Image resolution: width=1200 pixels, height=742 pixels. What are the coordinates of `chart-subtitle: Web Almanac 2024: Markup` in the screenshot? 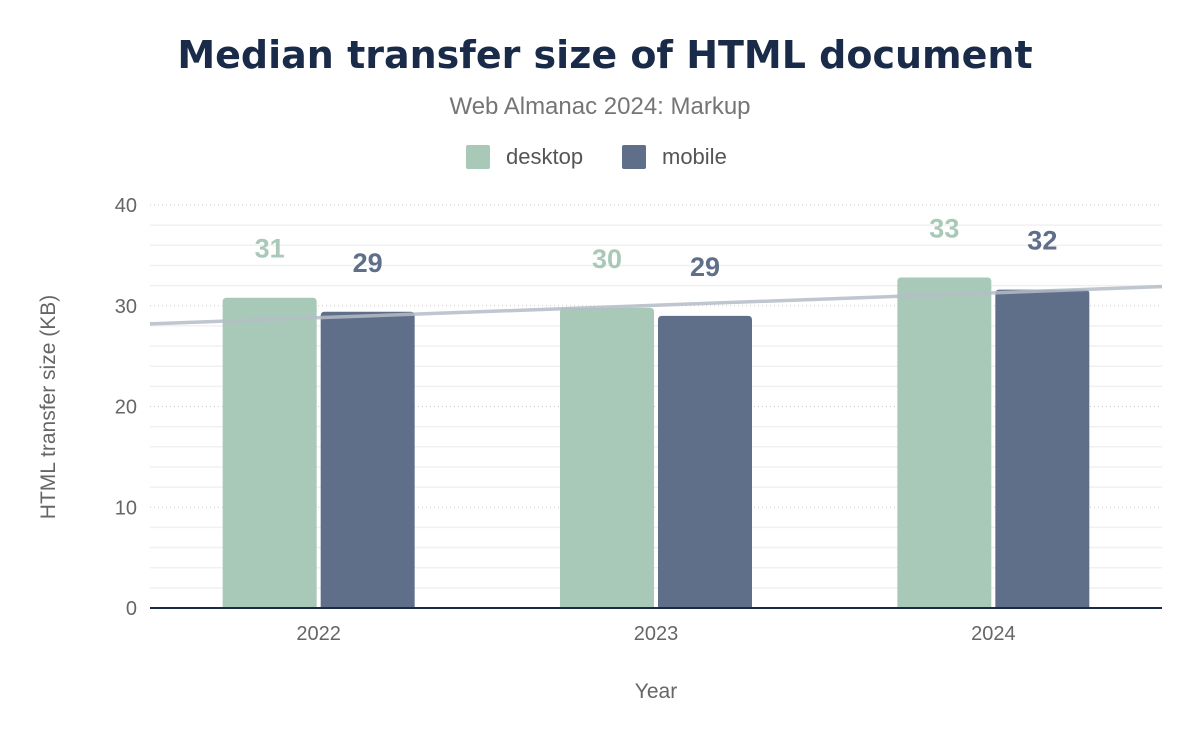 It's located at (599, 106).